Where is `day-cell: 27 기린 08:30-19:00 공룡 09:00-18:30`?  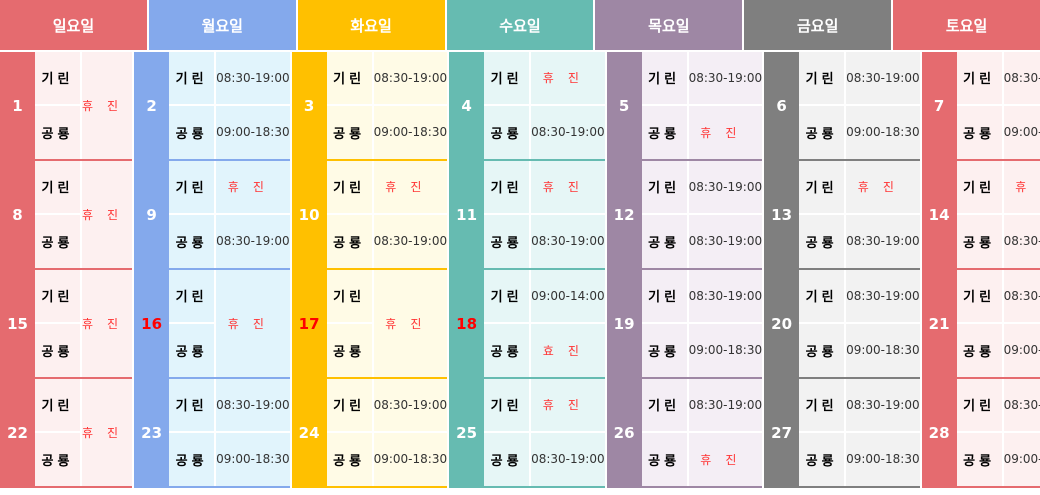 day-cell: 27 기린 08:30-19:00 공룡 09:00-18:30 is located at coordinates (842, 433).